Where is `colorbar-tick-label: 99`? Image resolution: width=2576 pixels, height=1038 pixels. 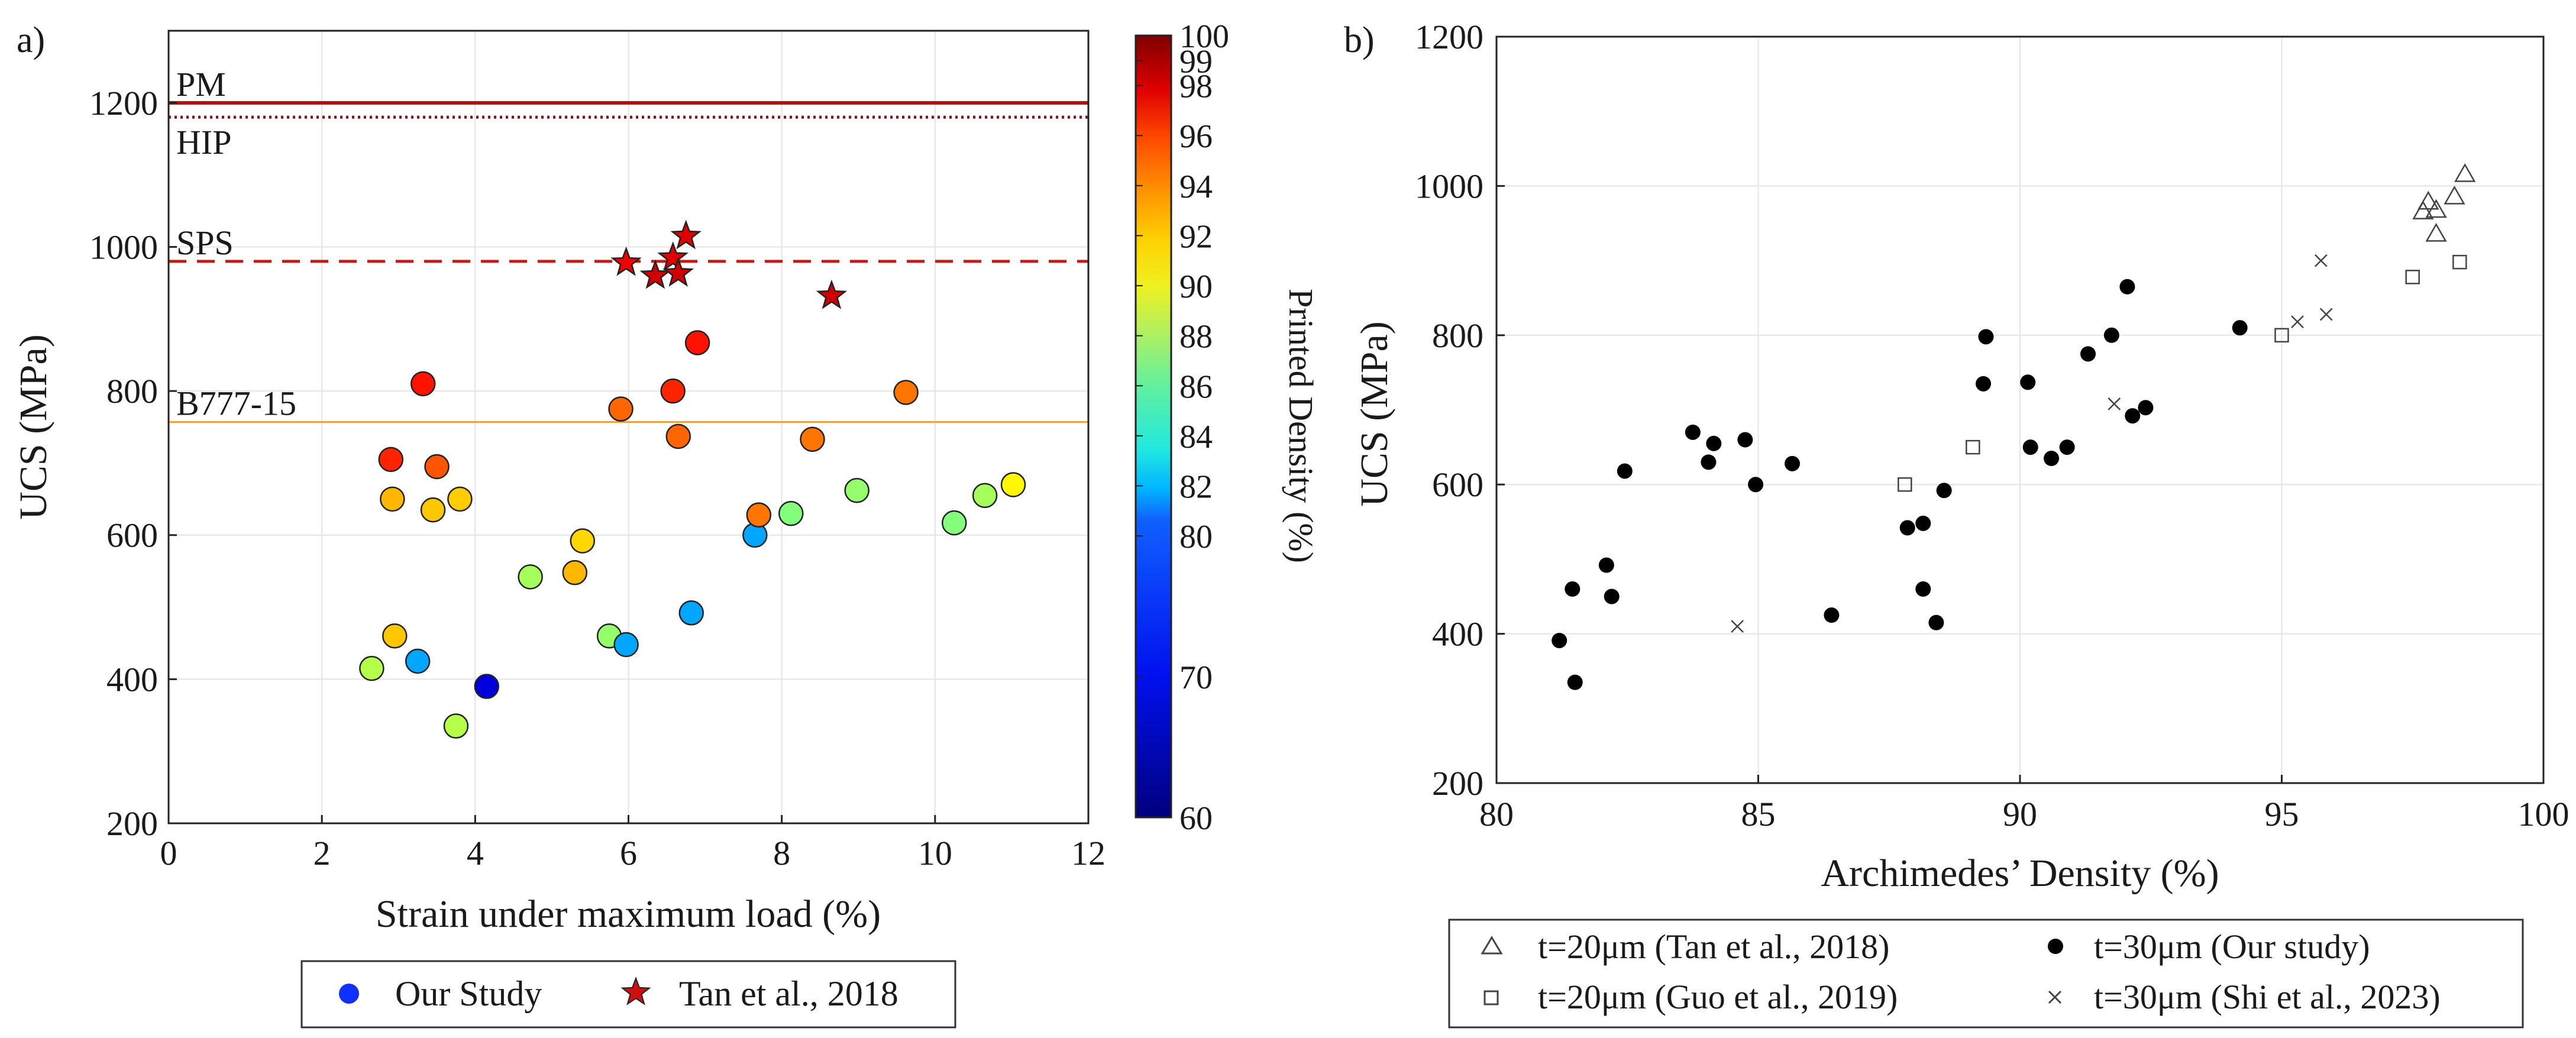 colorbar-tick-label: 99 is located at coordinates (1196, 61).